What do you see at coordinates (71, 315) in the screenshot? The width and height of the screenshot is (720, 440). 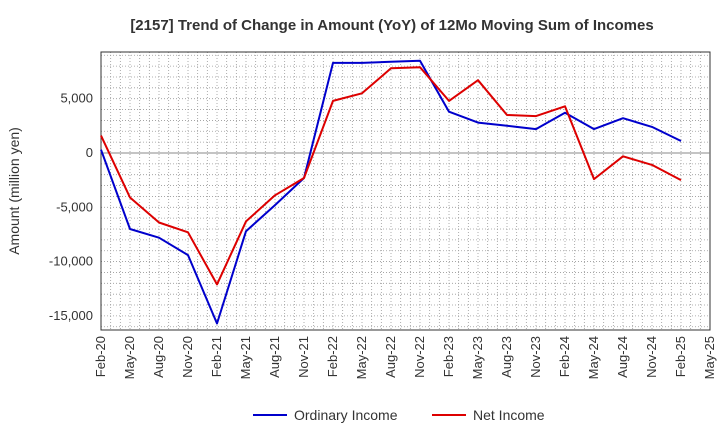 I see `y-tick-label: -15,000` at bounding box center [71, 315].